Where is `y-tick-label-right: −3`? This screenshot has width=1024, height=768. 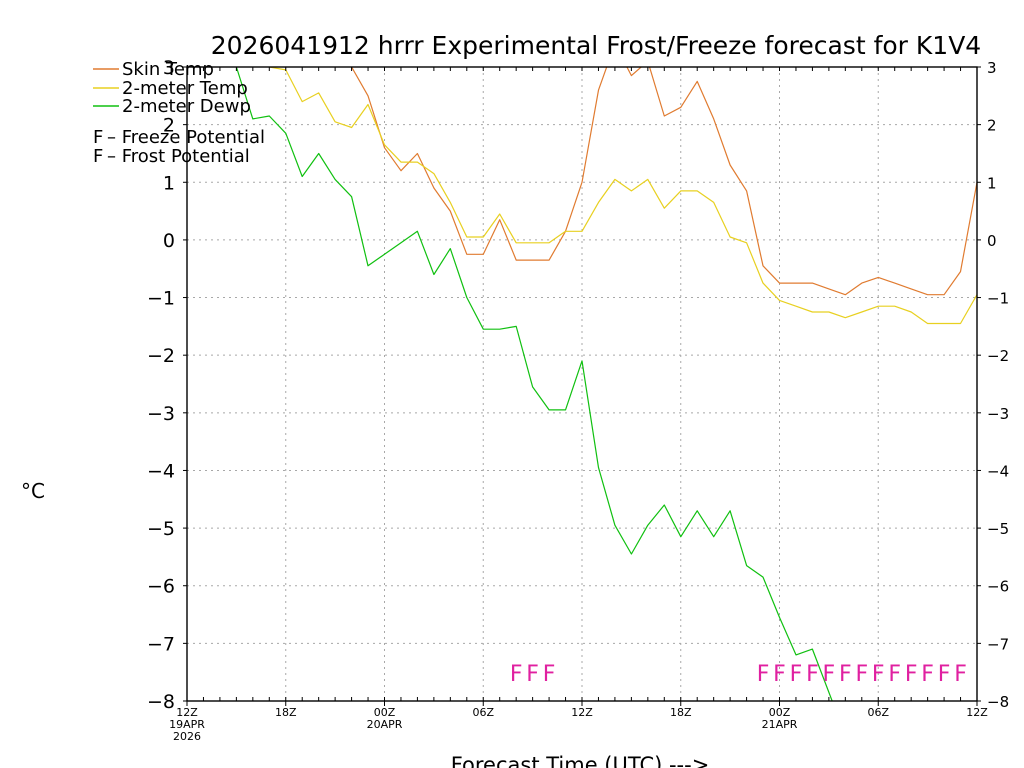
y-tick-label-right: −3 is located at coordinates (998, 414).